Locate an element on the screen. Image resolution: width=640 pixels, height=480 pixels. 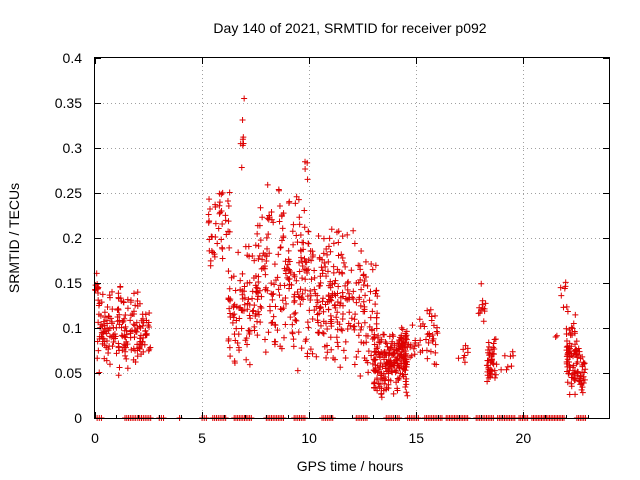
y-tick-label: 0.05 is located at coordinates (68, 373).